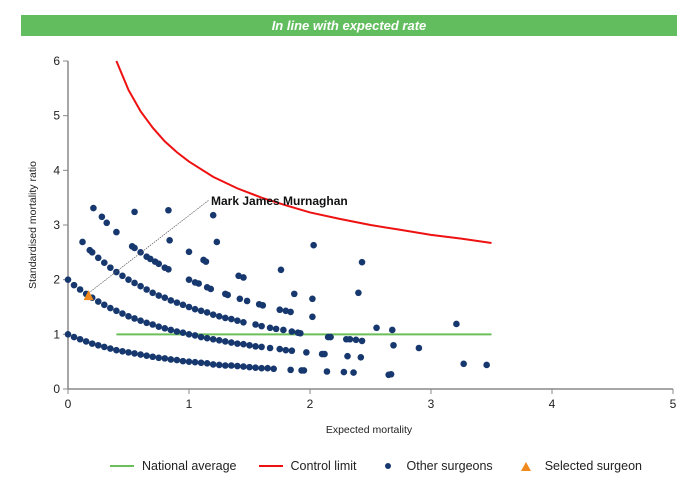  What do you see at coordinates (56, 225) in the screenshot?
I see `y-tick-label: 3` at bounding box center [56, 225].